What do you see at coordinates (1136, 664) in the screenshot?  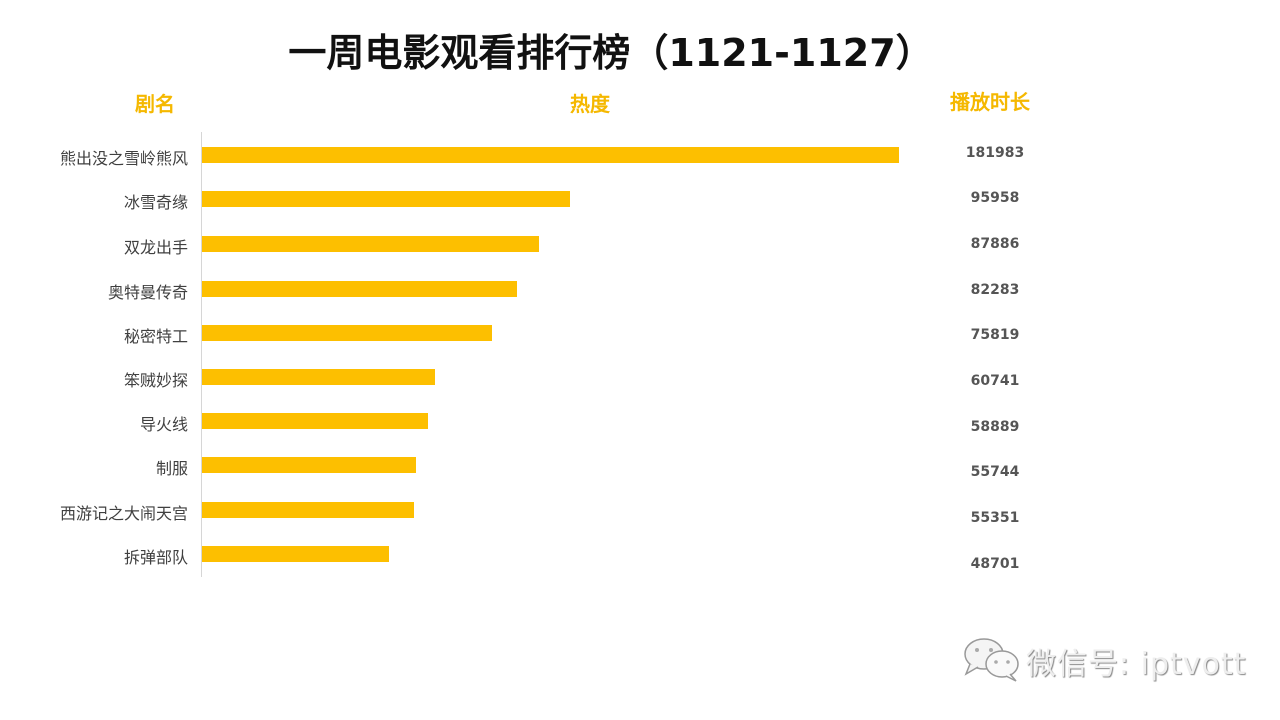 I see `watermark-text: 微信号: iptvott` at bounding box center [1136, 664].